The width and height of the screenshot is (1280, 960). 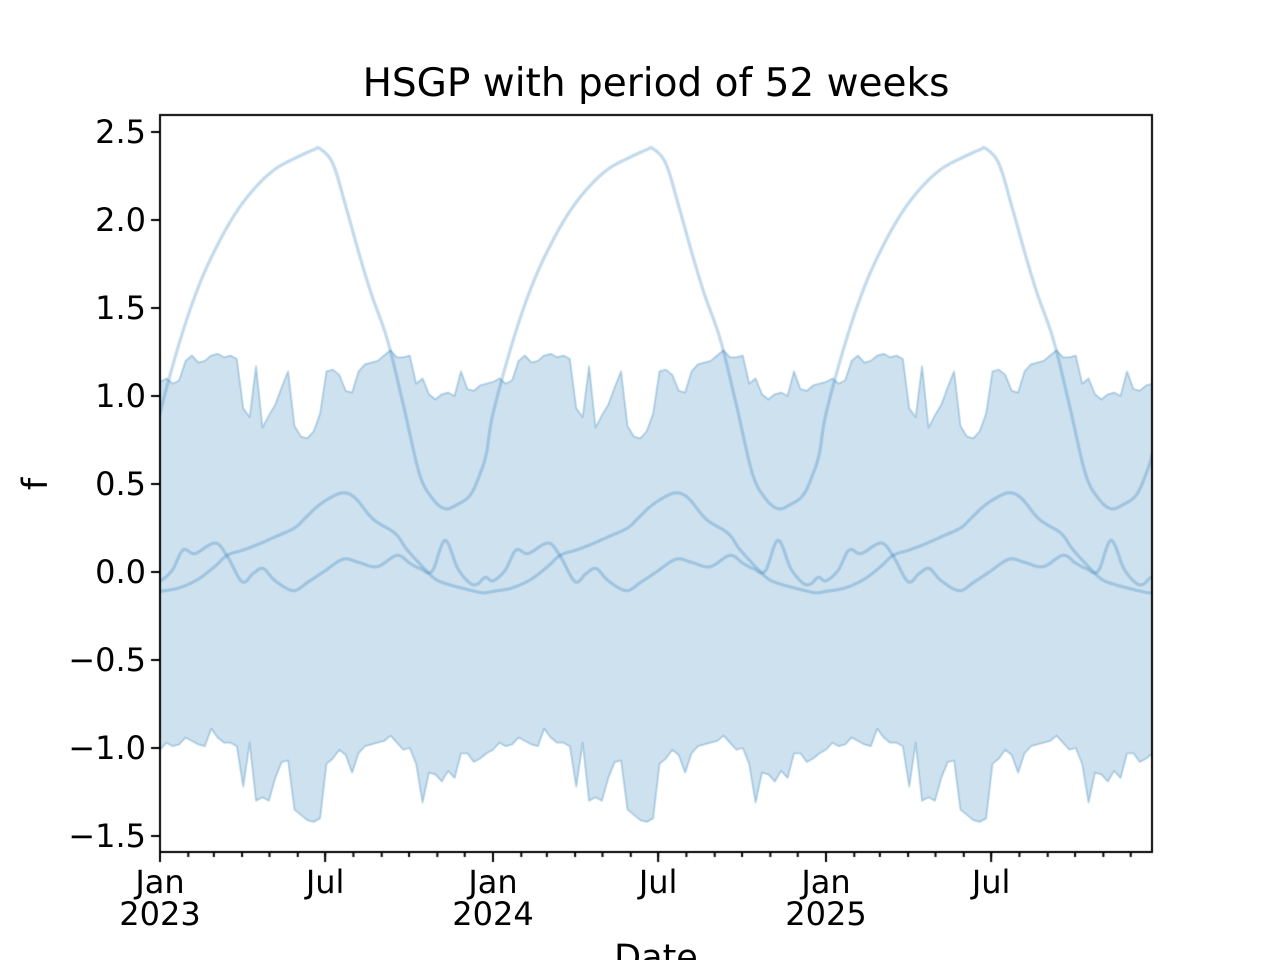 What do you see at coordinates (120, 220) in the screenshot?
I see `y-tick-label: 2.0` at bounding box center [120, 220].